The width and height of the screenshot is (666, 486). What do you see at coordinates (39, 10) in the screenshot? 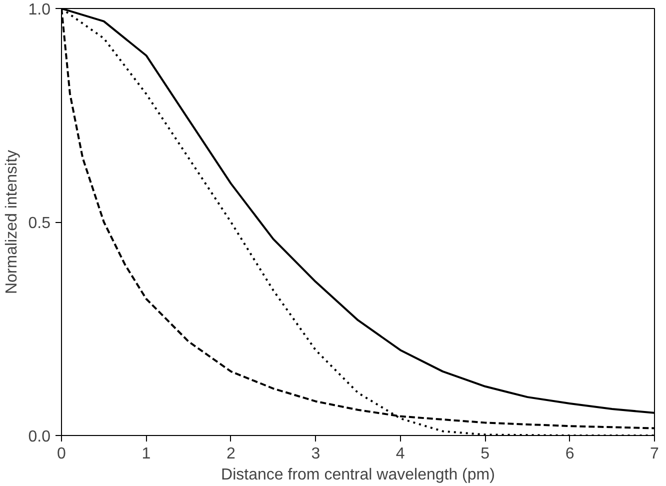
I see `y-tick-label: 1.0` at bounding box center [39, 10].